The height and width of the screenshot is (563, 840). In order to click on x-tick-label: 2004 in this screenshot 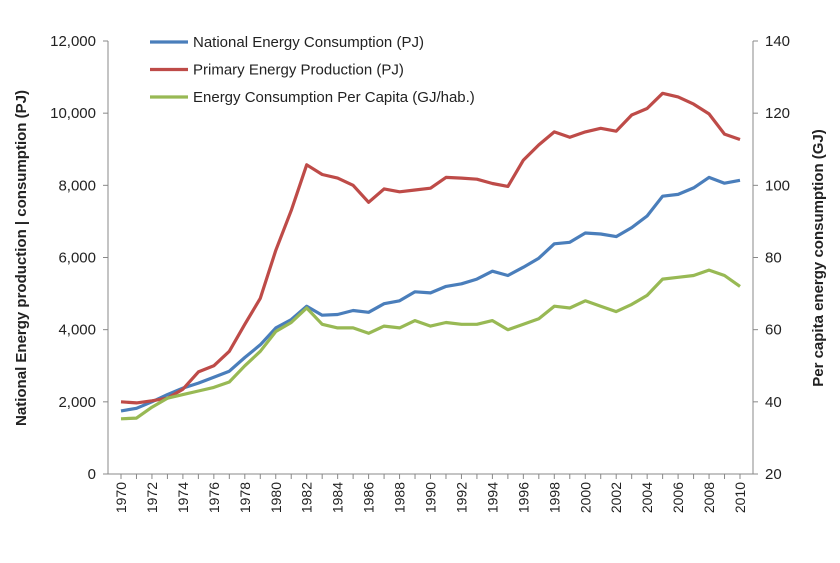, I will do `click(647, 497)`.